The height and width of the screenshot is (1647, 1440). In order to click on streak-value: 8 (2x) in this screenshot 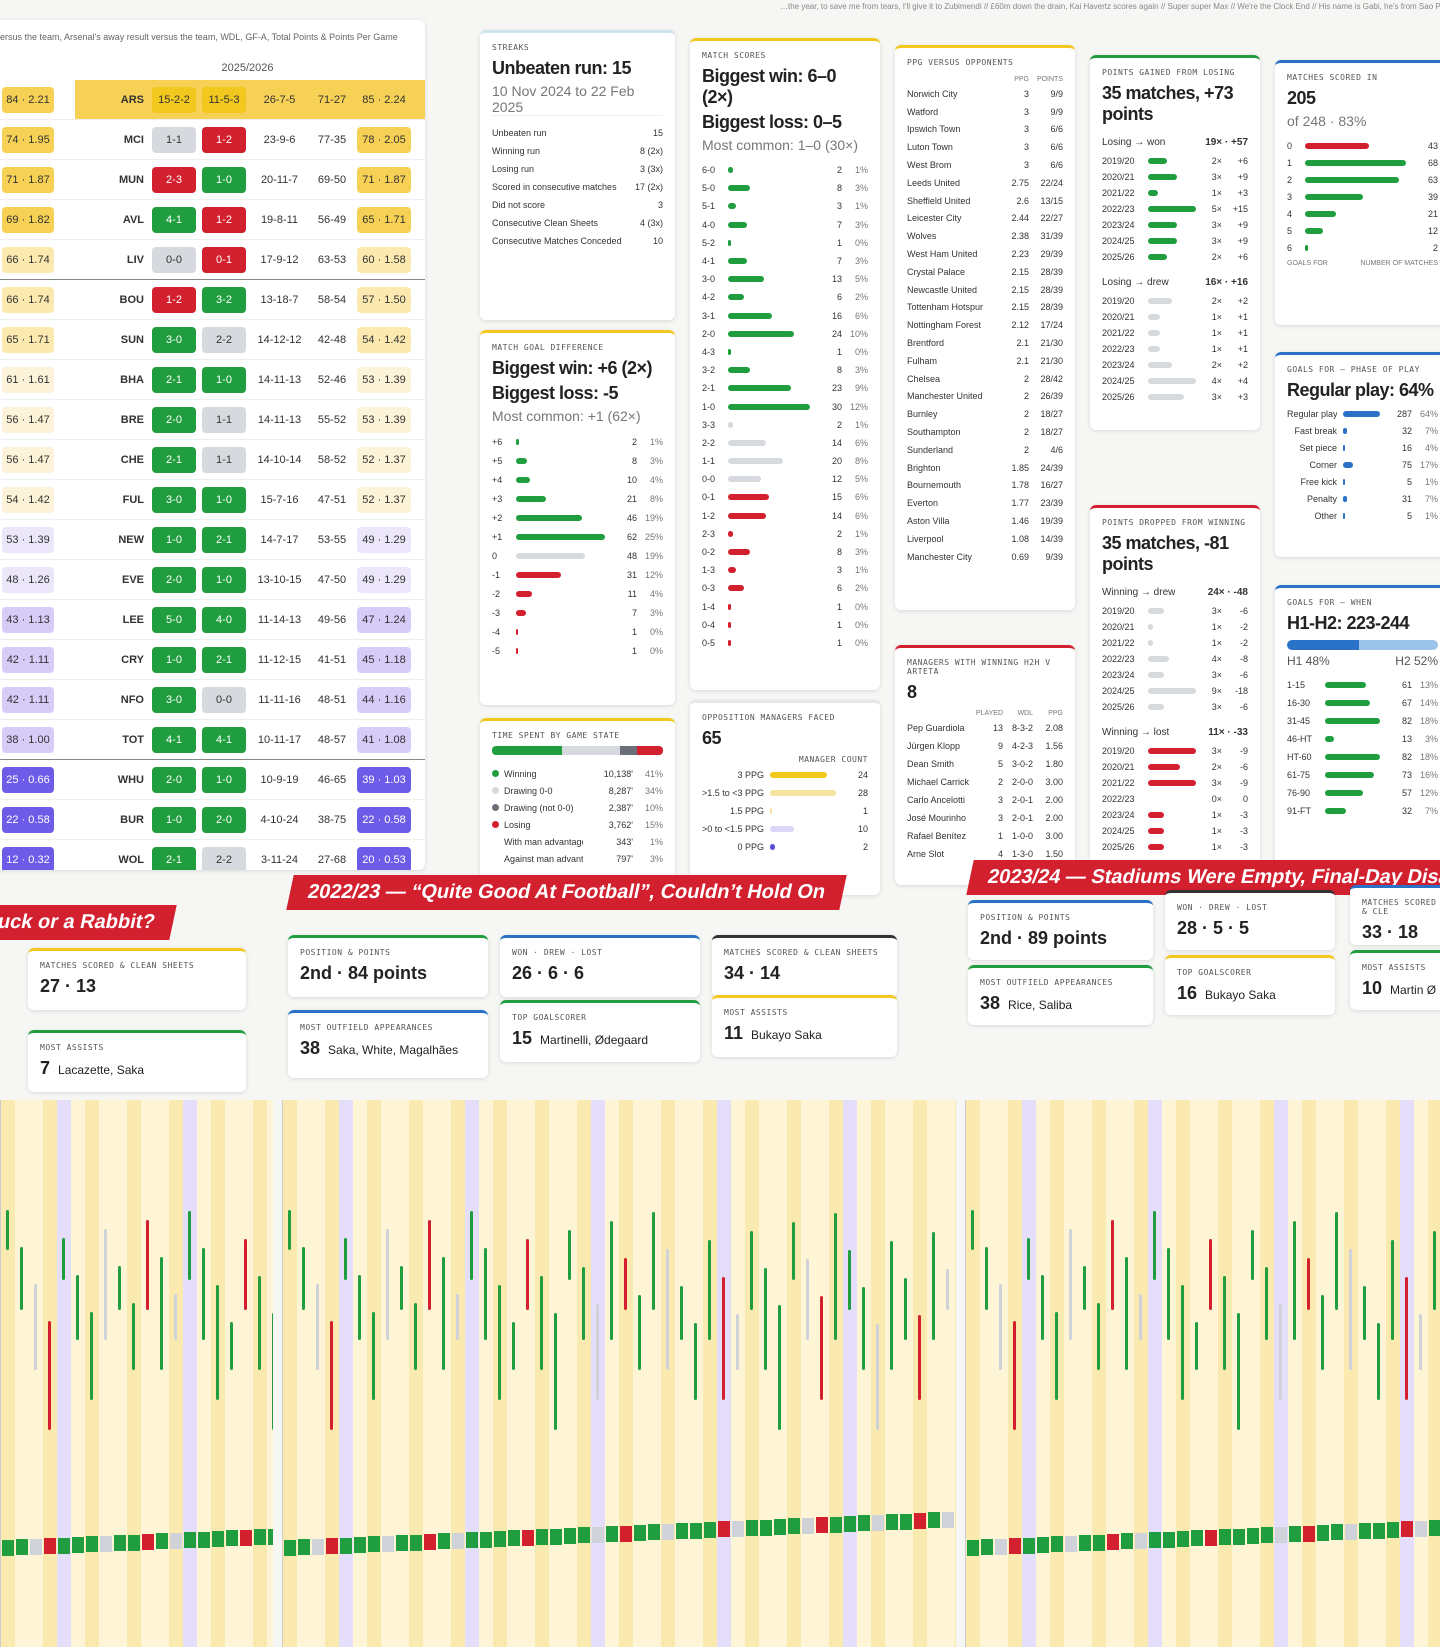, I will do `click(651, 151)`.